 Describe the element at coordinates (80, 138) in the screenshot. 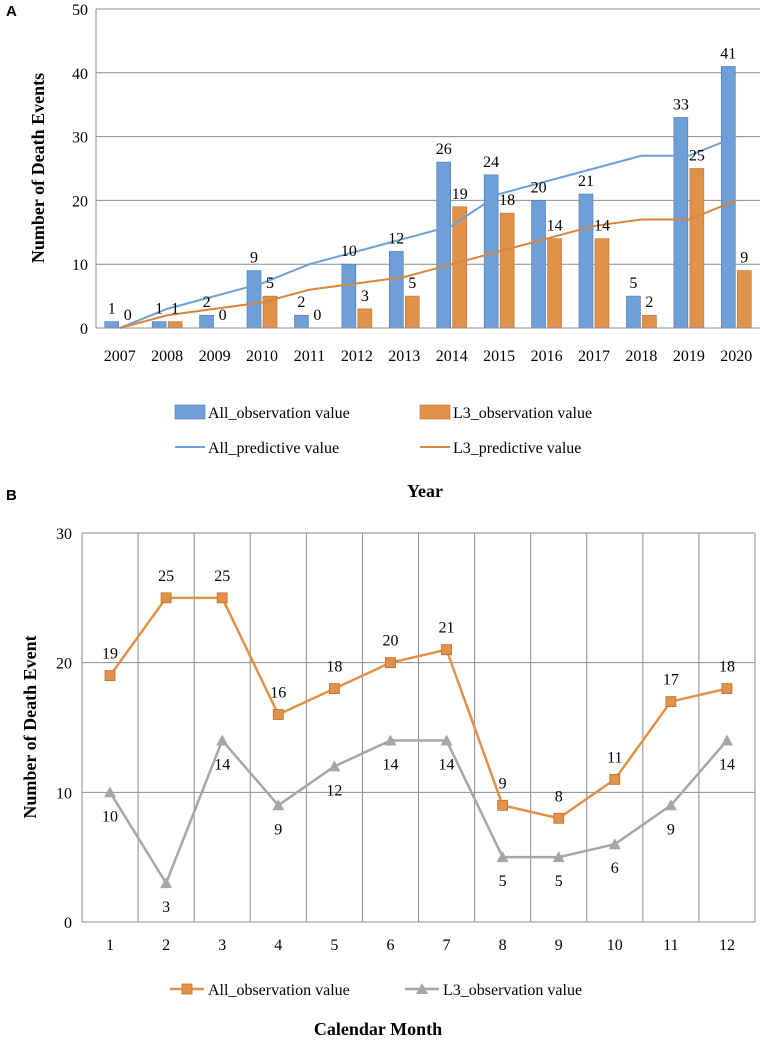

I see `panel-a-y-tick-label: 30` at that location.